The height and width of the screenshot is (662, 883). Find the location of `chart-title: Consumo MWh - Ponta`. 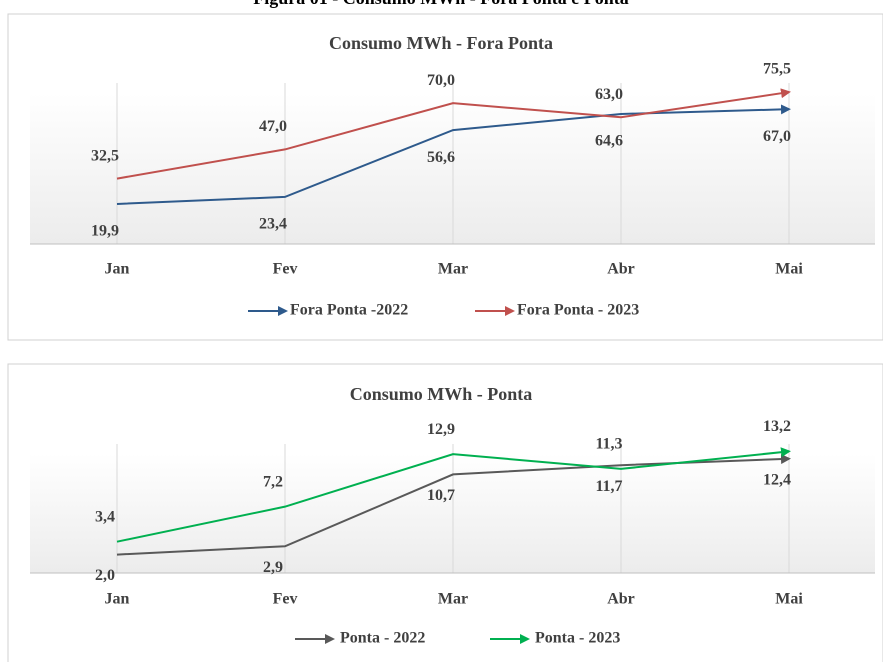

chart-title: Consumo MWh - Ponta is located at coordinates (441, 394).